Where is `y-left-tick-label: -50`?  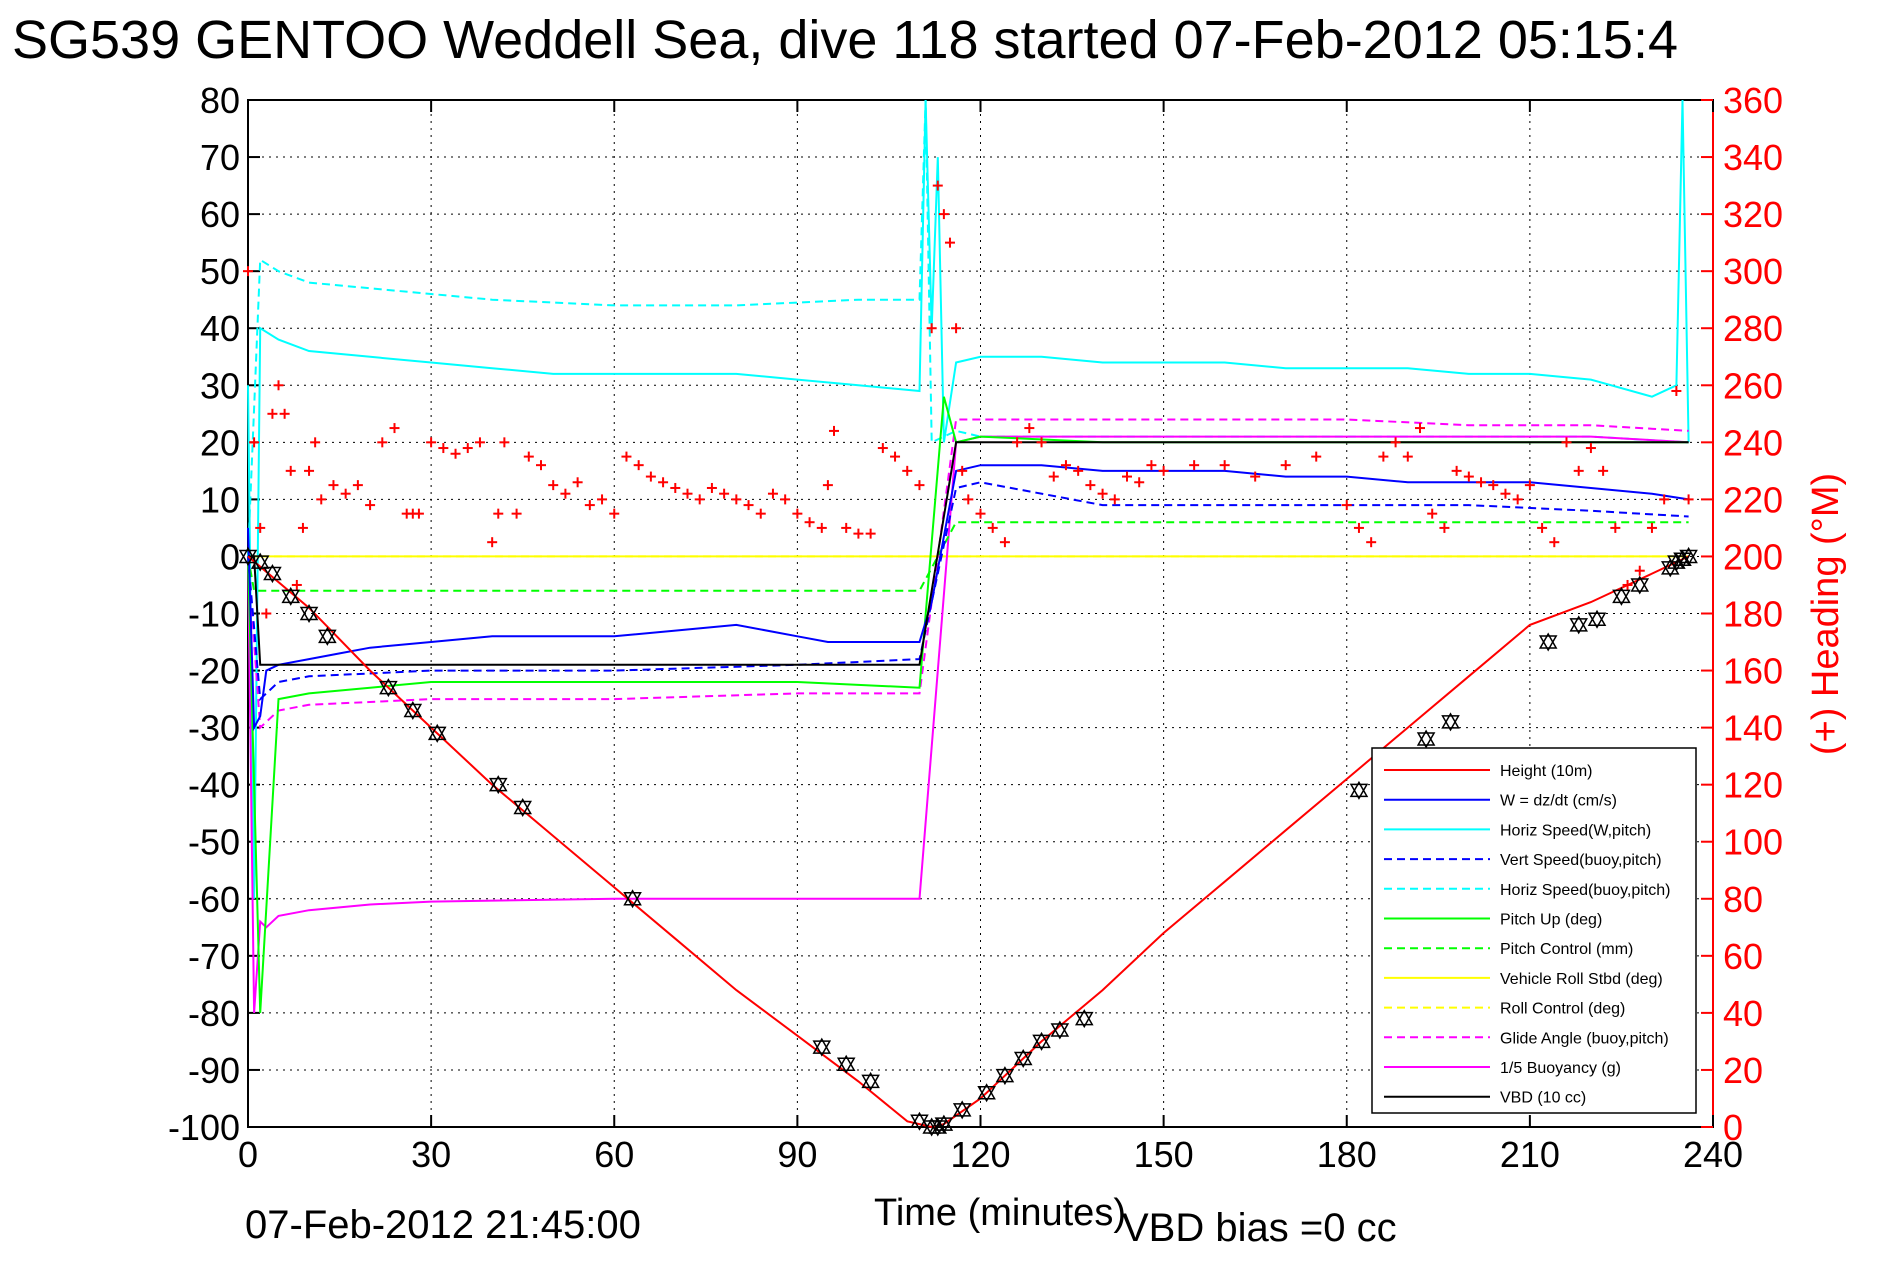
y-left-tick-label: -50 is located at coordinates (214, 842).